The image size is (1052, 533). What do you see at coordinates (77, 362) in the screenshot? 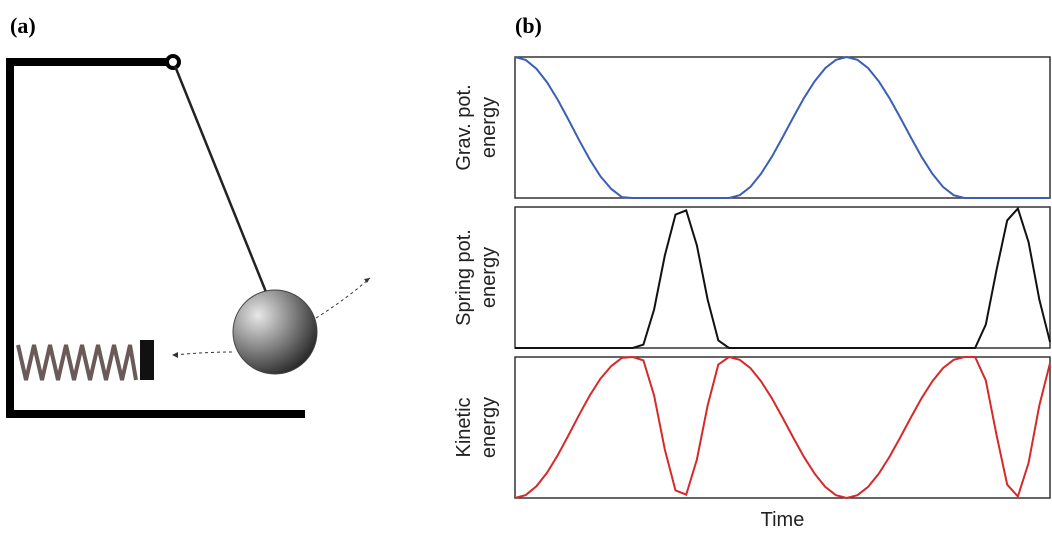
I see `spring` at bounding box center [77, 362].